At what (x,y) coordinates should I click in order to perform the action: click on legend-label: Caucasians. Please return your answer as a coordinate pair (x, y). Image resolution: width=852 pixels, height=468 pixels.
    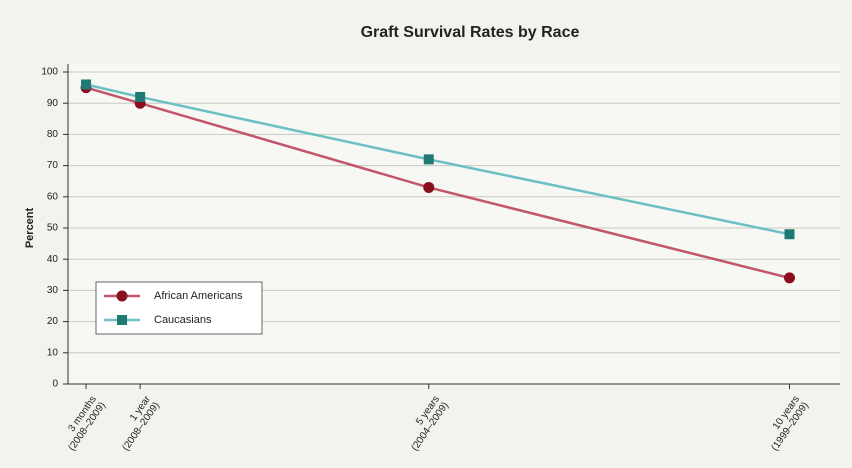
    Looking at the image, I should click on (183, 320).